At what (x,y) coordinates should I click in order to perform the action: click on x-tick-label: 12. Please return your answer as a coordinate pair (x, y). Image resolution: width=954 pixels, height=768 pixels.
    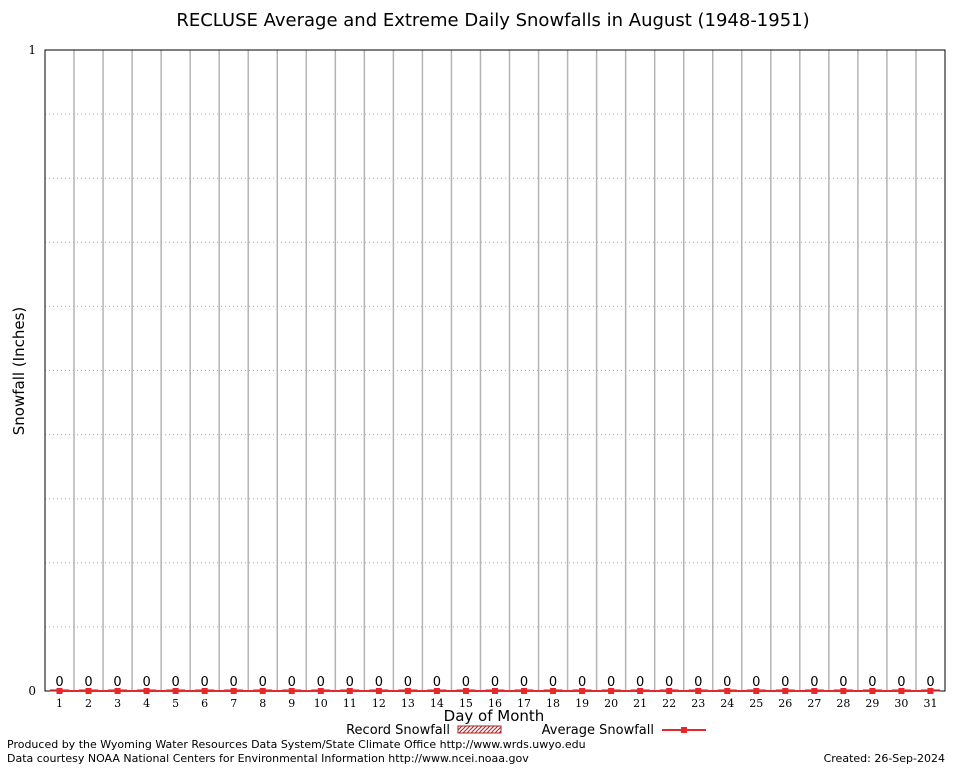
    Looking at the image, I should click on (379, 703).